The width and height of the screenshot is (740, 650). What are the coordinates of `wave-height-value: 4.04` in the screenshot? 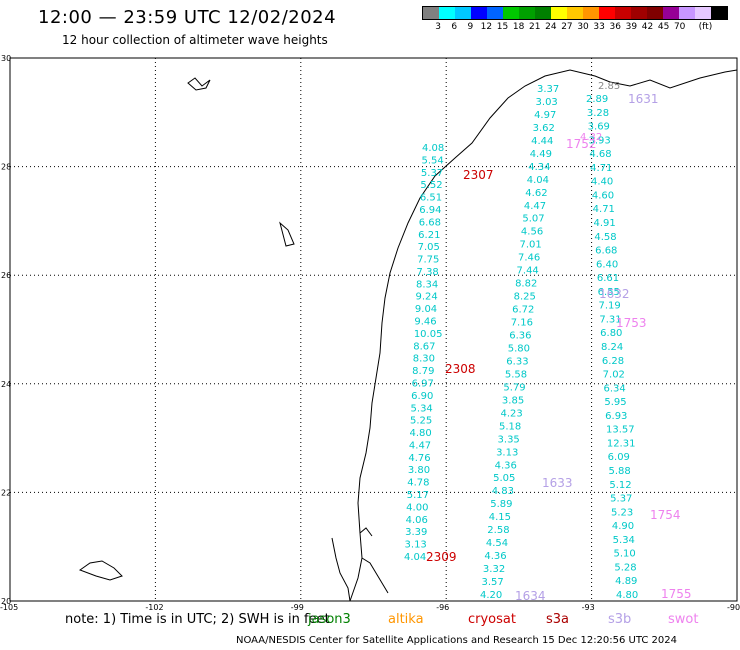 It's located at (415, 557).